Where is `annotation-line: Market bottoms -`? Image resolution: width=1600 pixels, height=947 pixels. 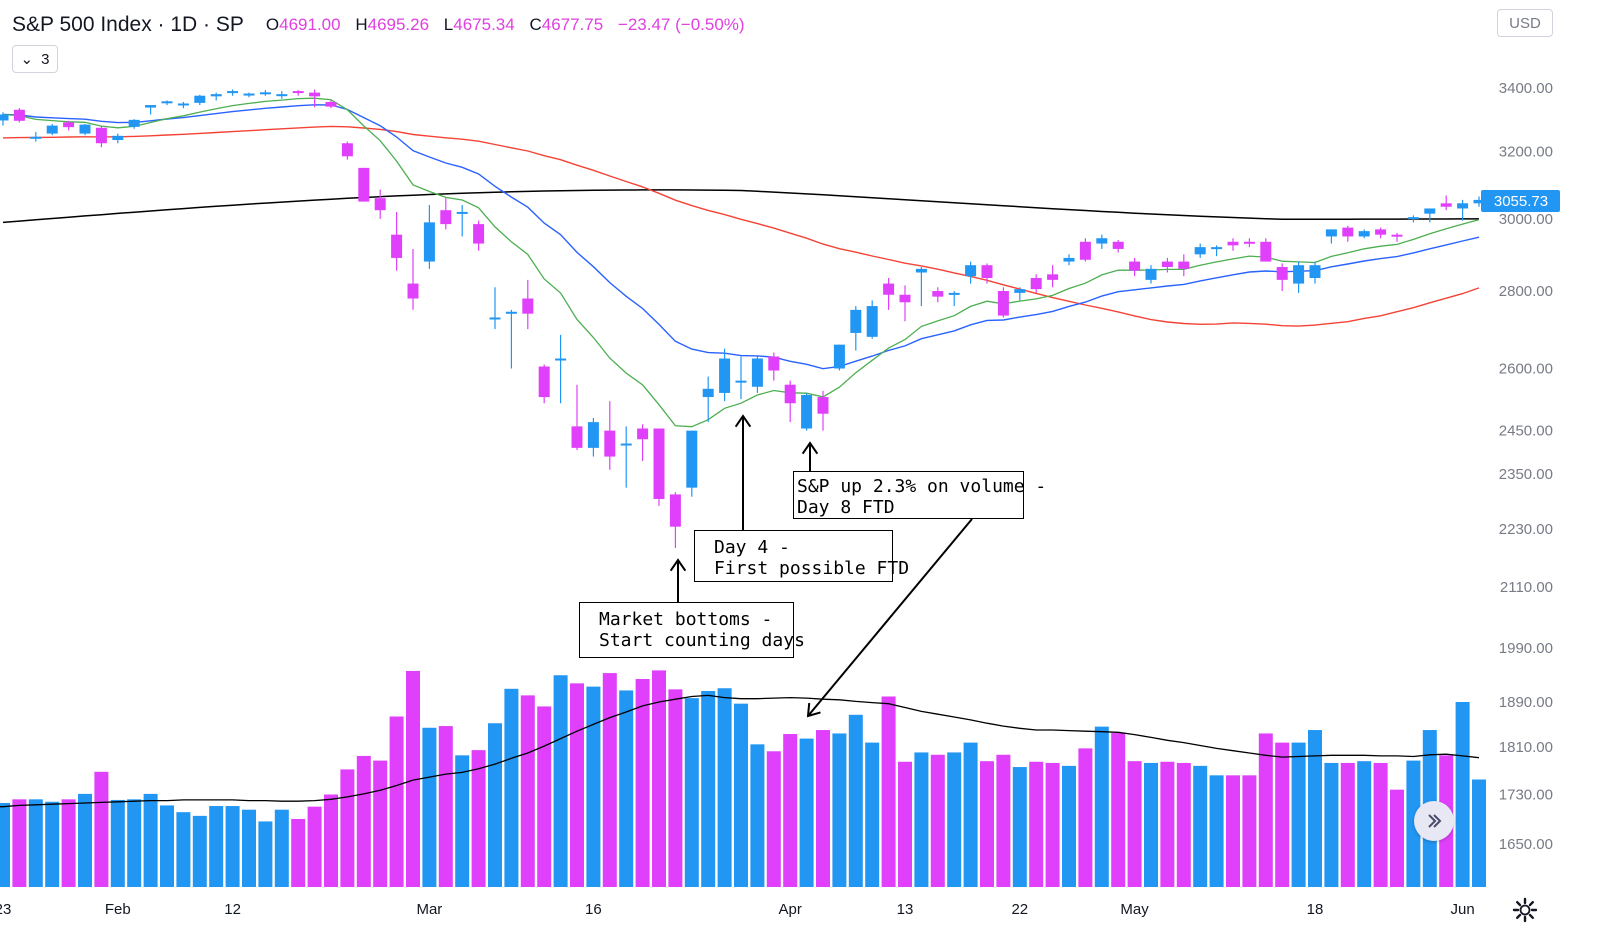 annotation-line: Market bottoms - is located at coordinates (686, 619).